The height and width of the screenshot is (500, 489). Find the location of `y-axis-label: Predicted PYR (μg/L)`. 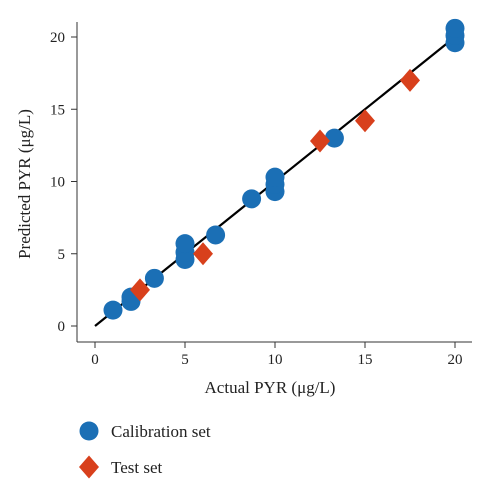

y-axis-label: Predicted PYR (μg/L) is located at coordinates (24, 184).